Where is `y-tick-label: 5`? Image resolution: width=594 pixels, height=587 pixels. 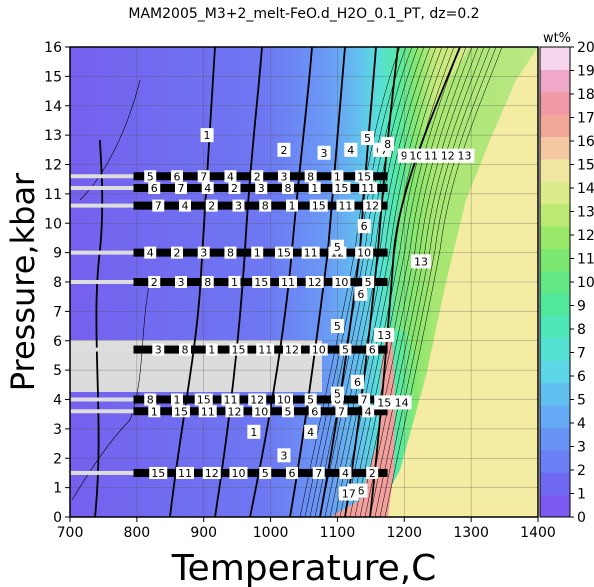
y-tick-label: 5 is located at coordinates (57, 371).